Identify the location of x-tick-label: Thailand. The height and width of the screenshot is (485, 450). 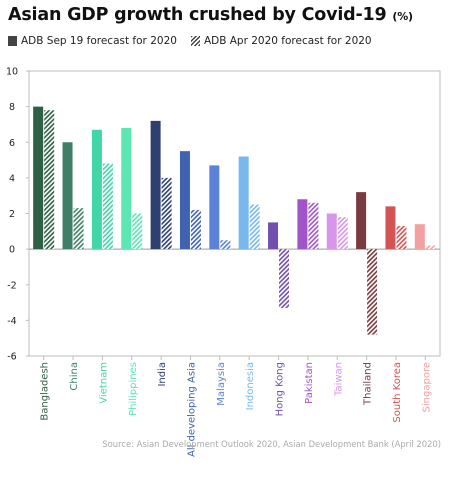
(368, 384).